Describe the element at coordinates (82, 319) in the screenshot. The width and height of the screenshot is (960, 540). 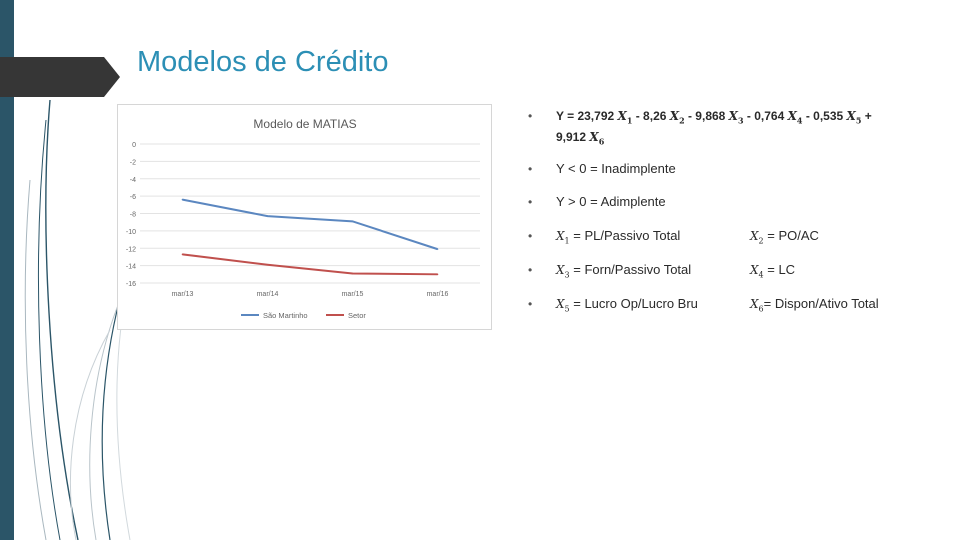
I see `decorative-curves` at that location.